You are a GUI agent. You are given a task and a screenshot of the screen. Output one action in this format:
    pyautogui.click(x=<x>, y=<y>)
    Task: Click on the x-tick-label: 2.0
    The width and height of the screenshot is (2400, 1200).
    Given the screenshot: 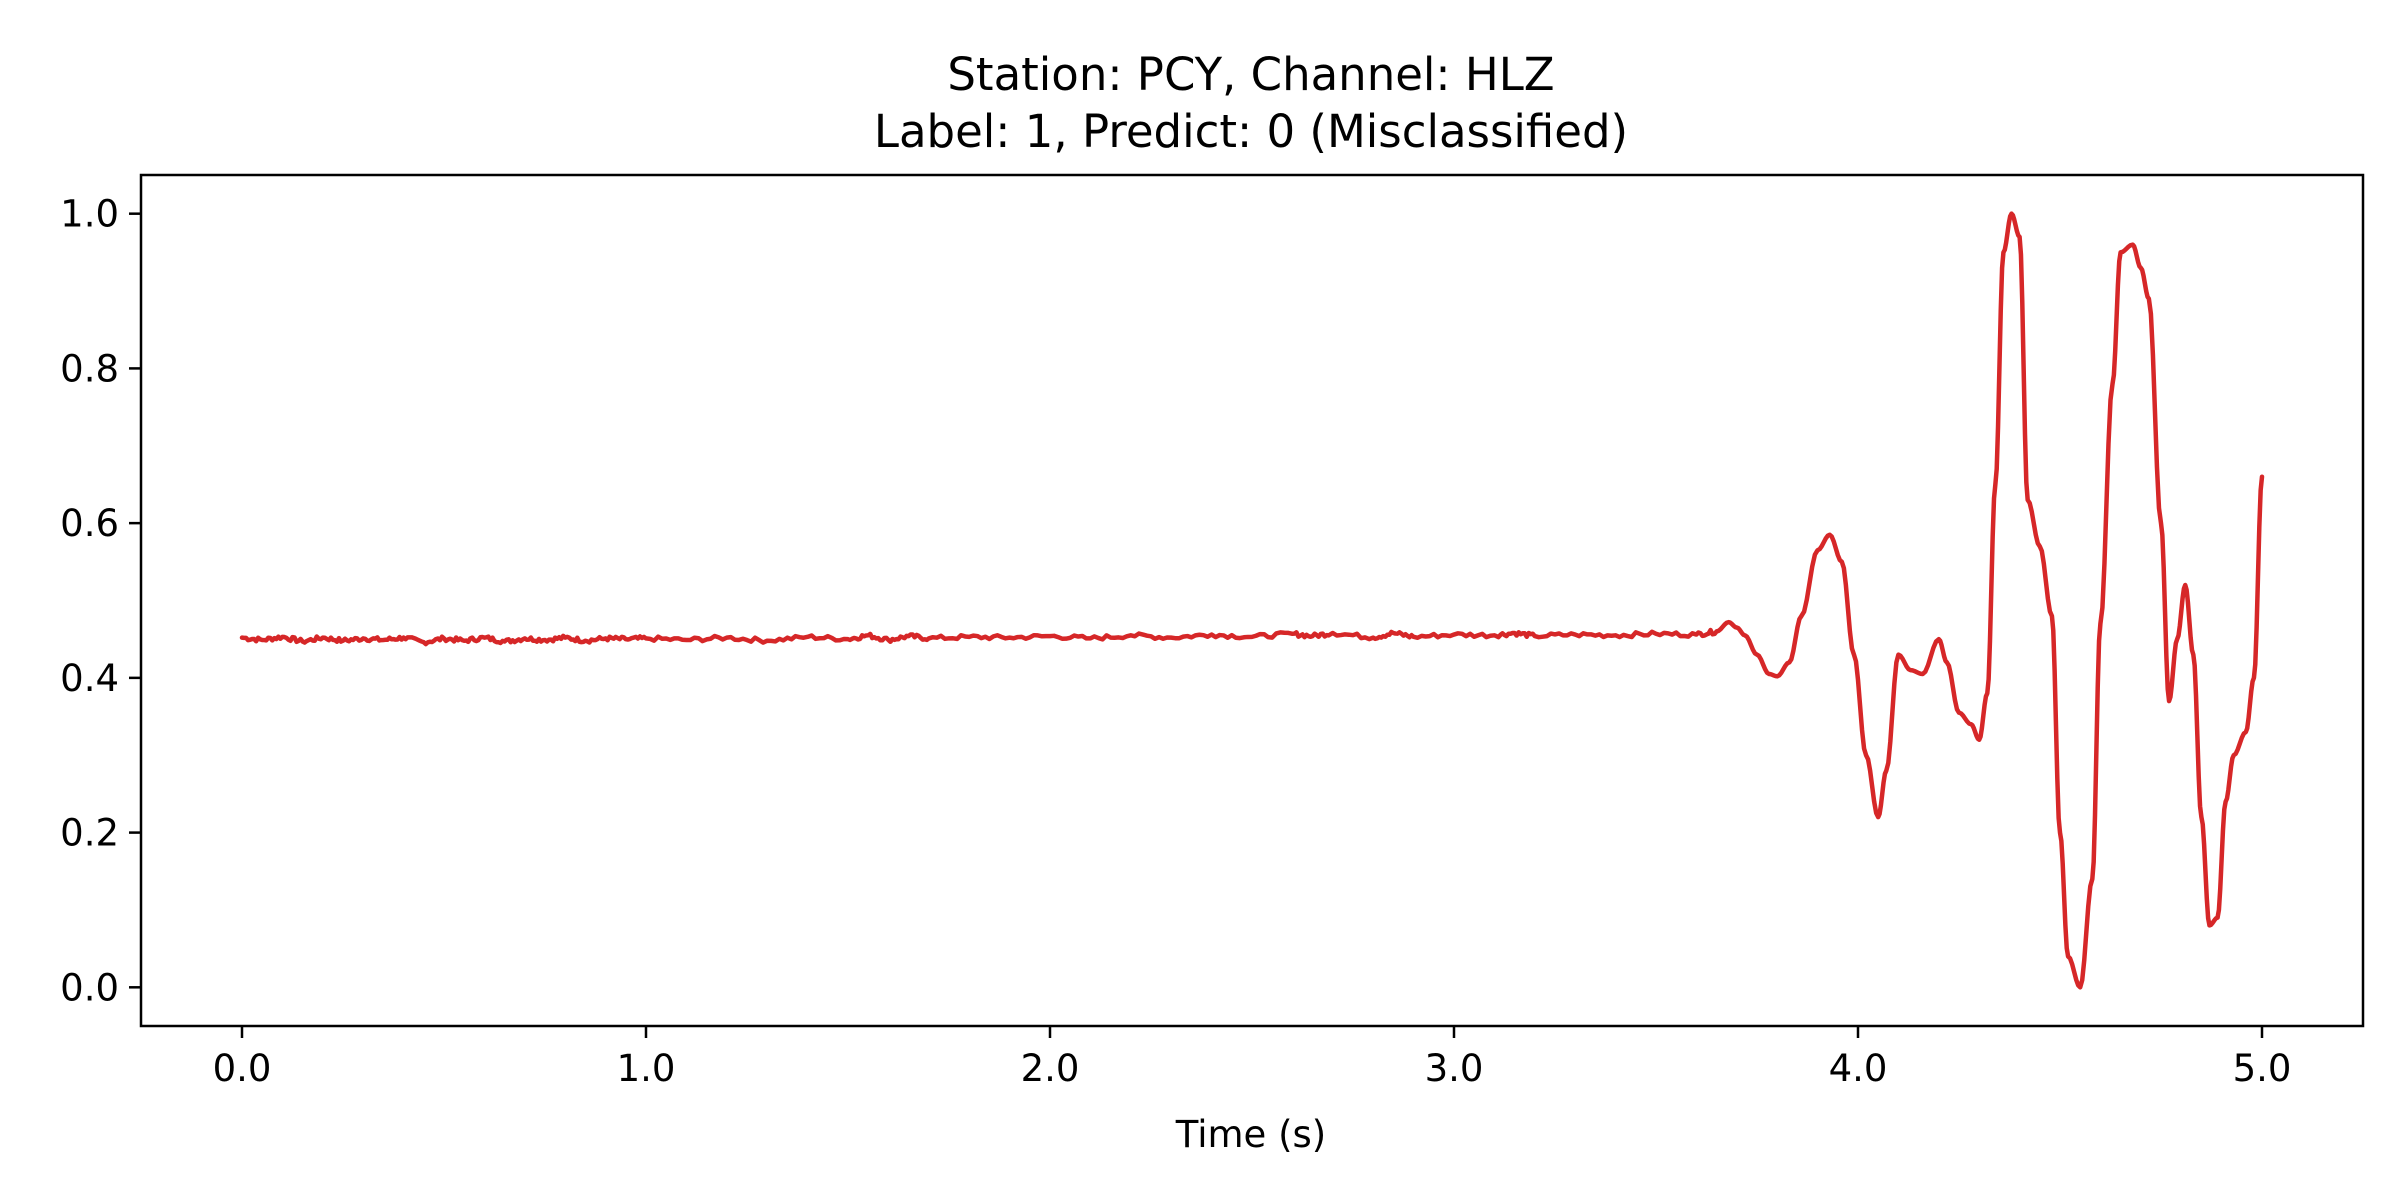 What is the action you would take?
    pyautogui.click(x=1050, y=1068)
    